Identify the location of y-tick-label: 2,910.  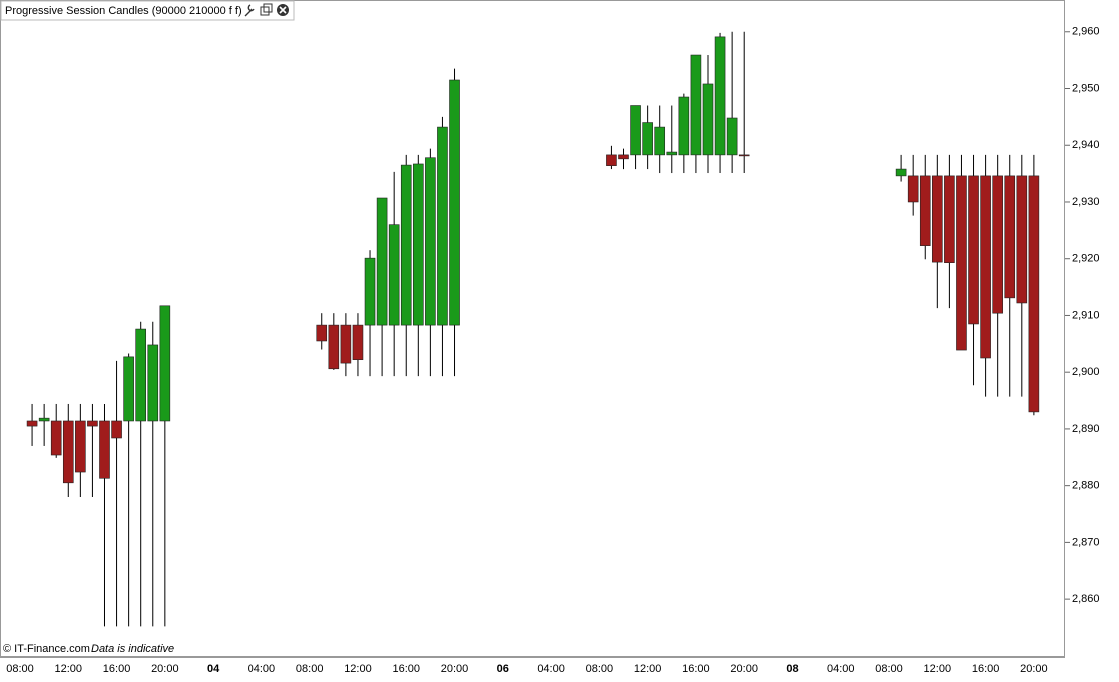
(1086, 315).